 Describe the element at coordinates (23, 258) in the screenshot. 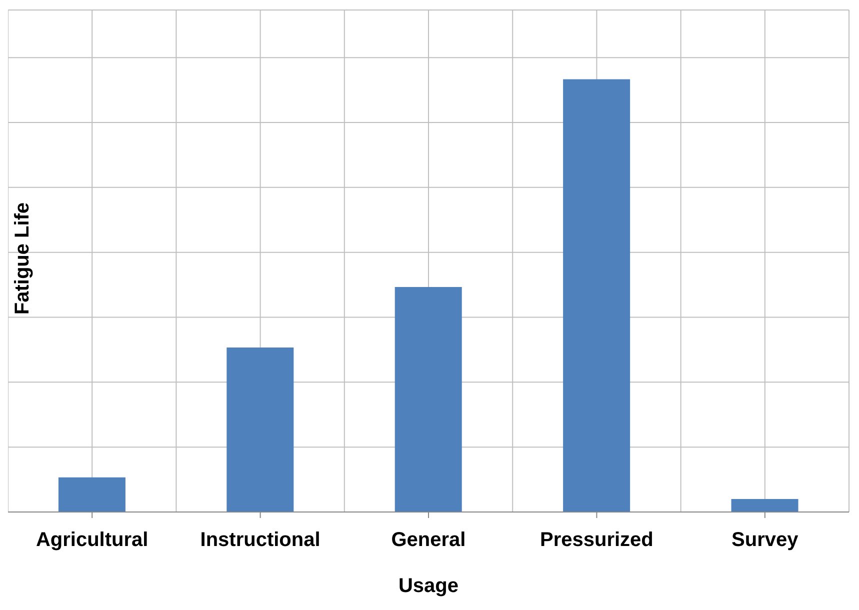

I see `y-axis-title: Fatigue Life` at that location.